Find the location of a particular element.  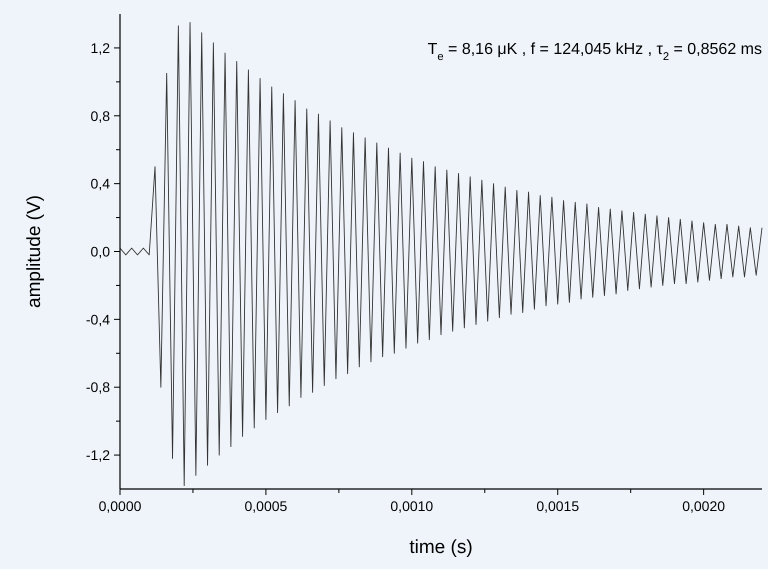

y-tick-label: -1,2 is located at coordinates (98, 455).